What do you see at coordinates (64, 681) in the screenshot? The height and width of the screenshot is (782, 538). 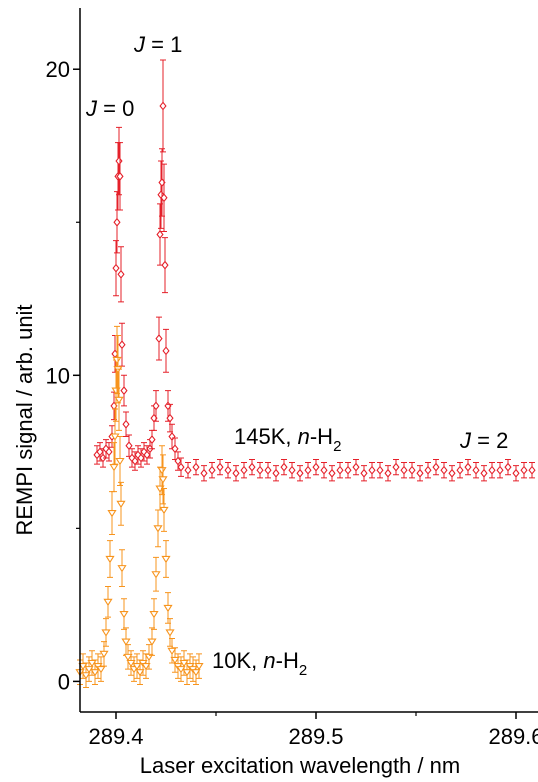 I see `y-tick-label: 0` at bounding box center [64, 681].